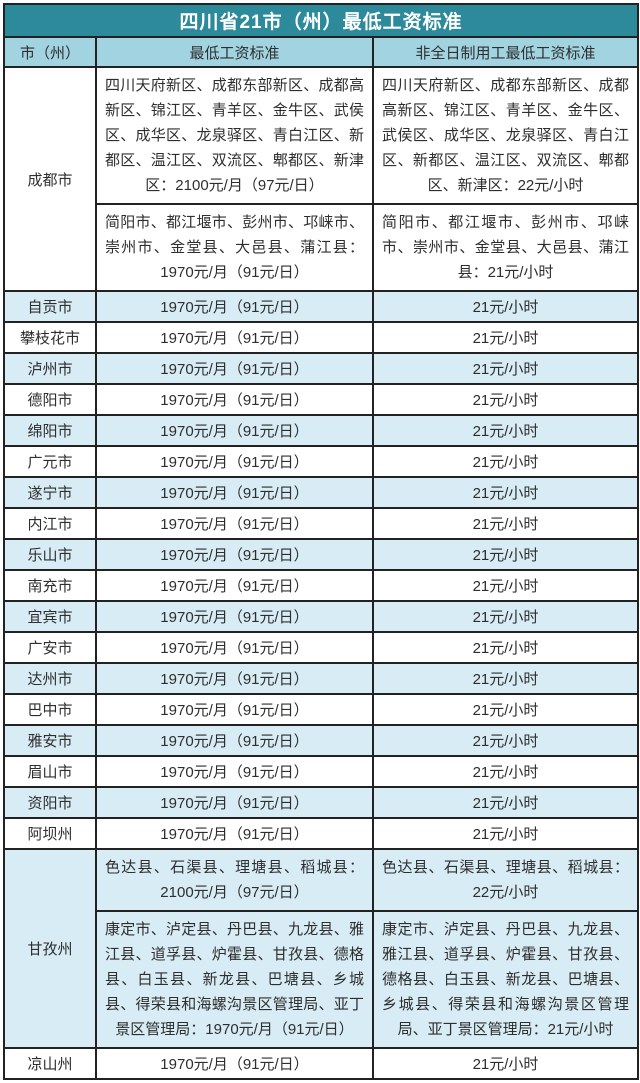  I want to click on header-row: 市（州） 最低工资标准 非全日制用工最低工资标准, so click(321, 52).